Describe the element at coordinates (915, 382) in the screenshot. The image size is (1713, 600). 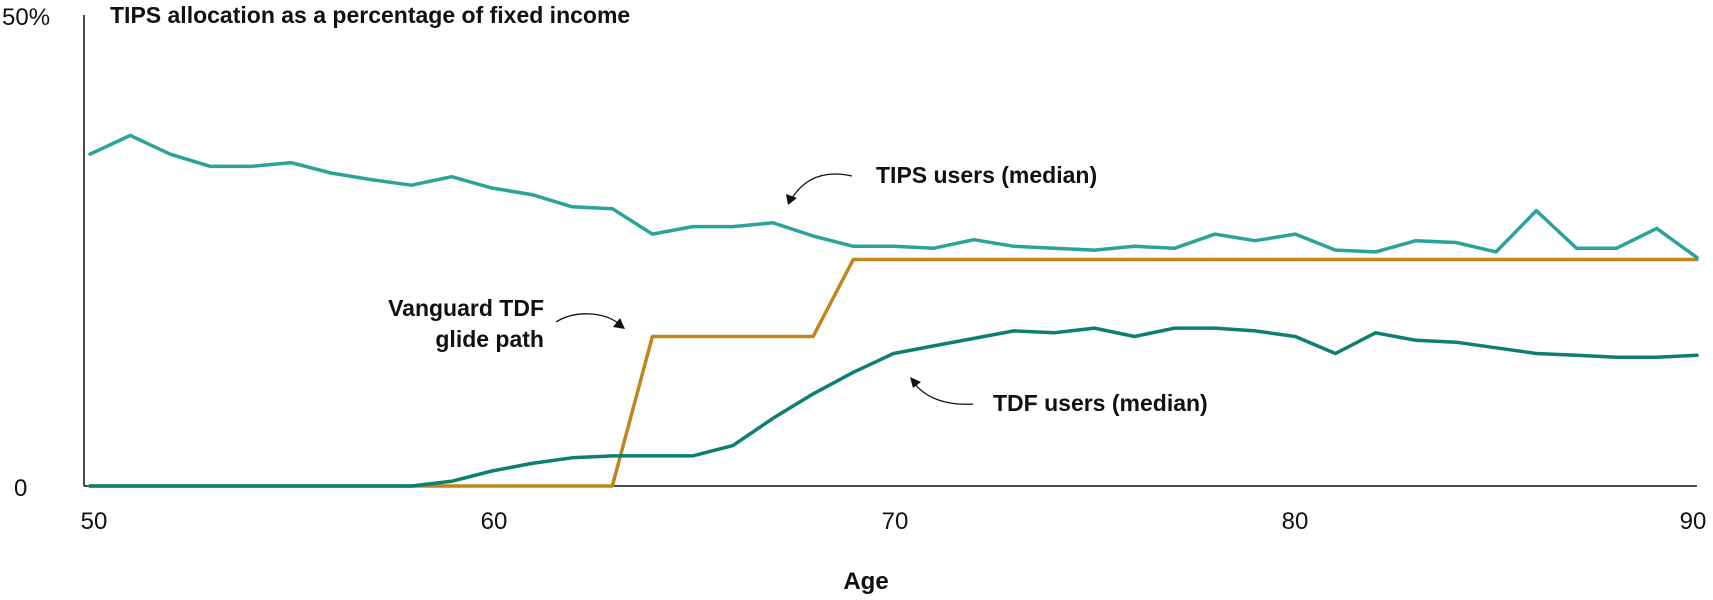
I see `tdf-users-arrowhead` at that location.